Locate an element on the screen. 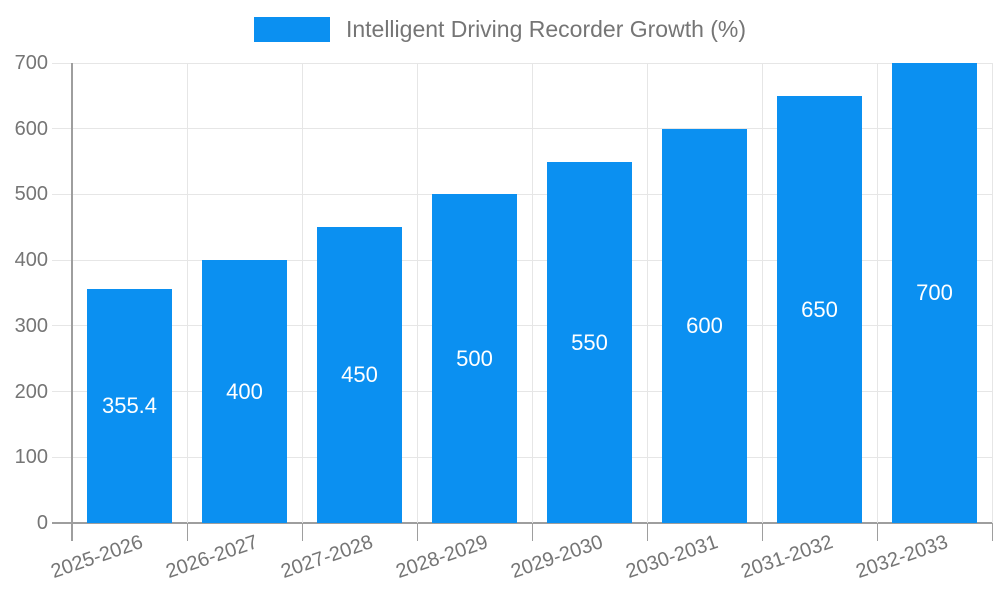  legend-label: Intelligent Driving Recorder Growth (%) is located at coordinates (546, 29).